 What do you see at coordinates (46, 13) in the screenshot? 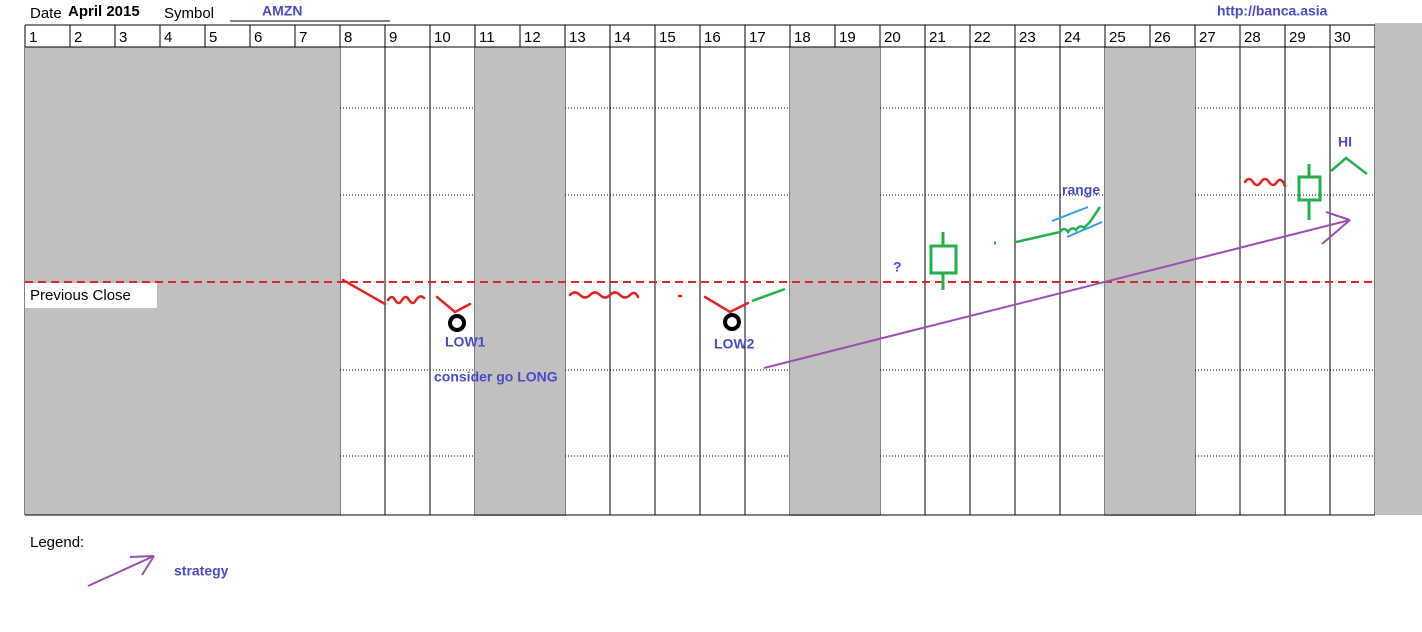
I see `date-label: Date` at bounding box center [46, 13].